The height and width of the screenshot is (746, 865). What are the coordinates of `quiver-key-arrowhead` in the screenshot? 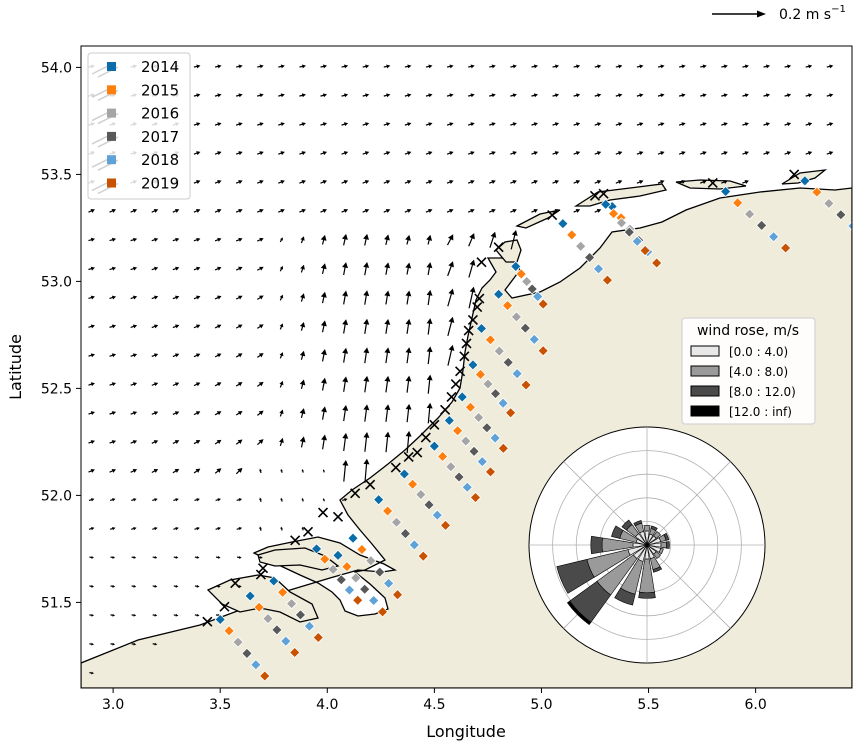 It's located at (761, 14).